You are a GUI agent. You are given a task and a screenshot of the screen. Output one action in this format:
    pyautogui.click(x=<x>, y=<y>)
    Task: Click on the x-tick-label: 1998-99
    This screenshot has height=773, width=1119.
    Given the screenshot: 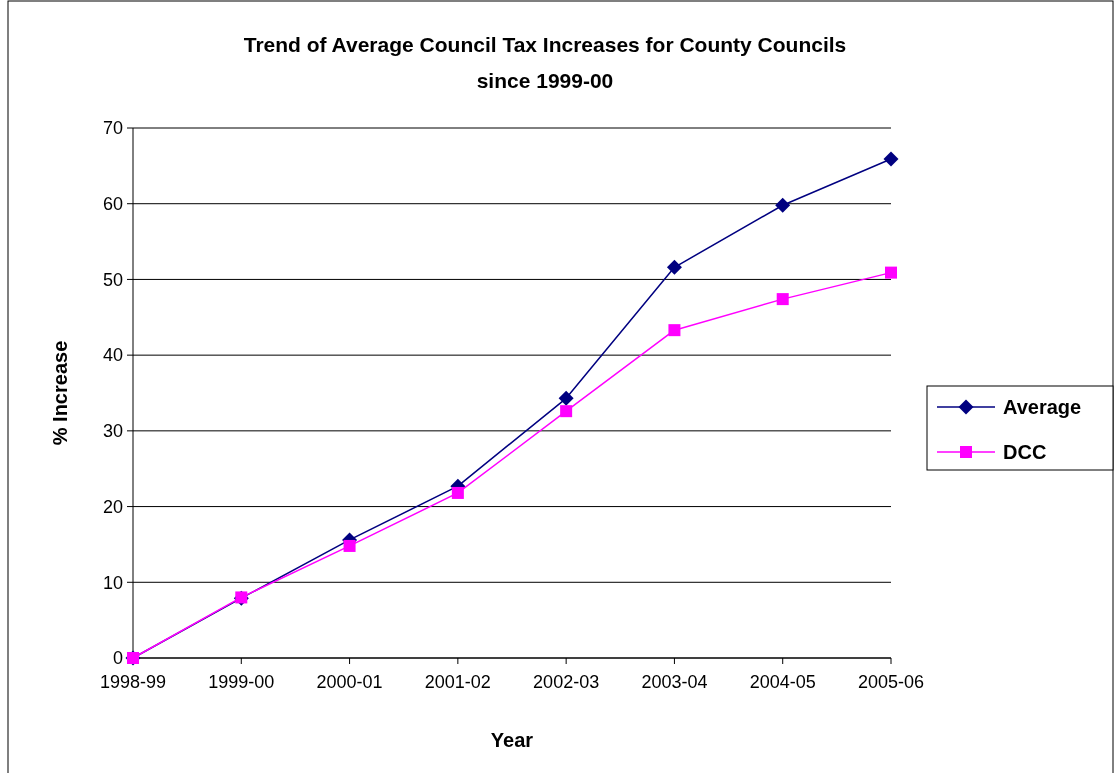 What is the action you would take?
    pyautogui.click(x=133, y=682)
    